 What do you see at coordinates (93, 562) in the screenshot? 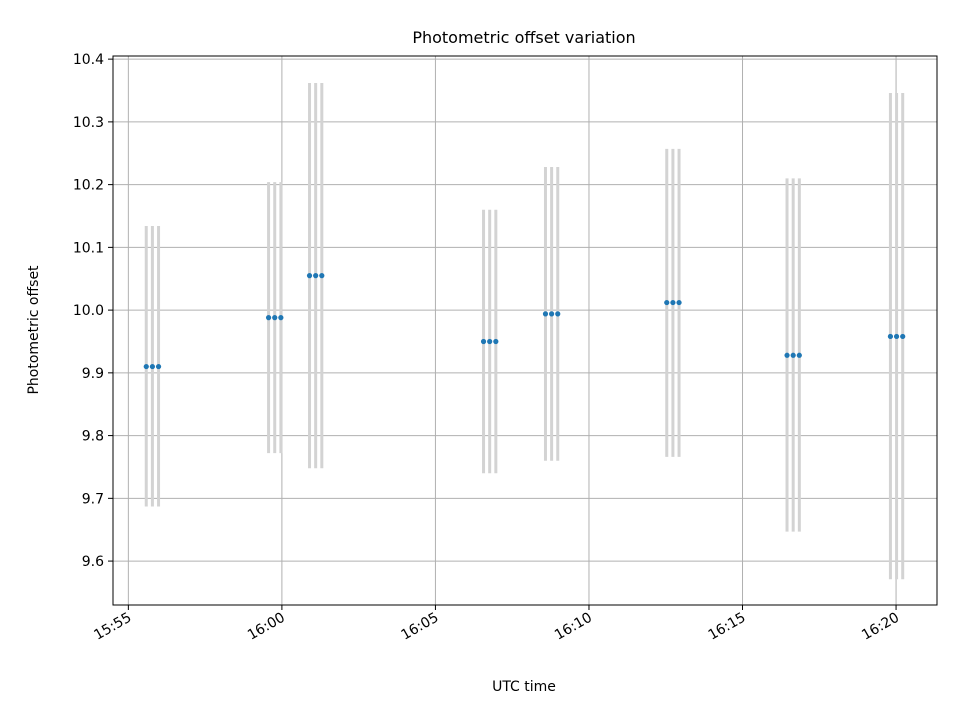
I see `y-tick-label: 9.6` at bounding box center [93, 562].